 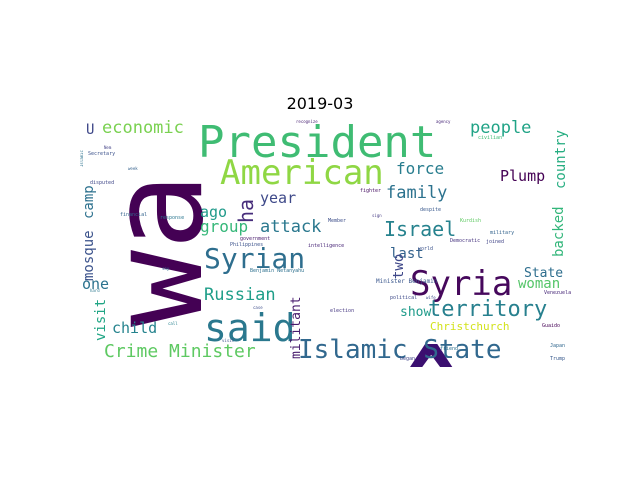 What do you see at coordinates (502, 233) in the screenshot?
I see `word-cloud-word: military` at bounding box center [502, 233].